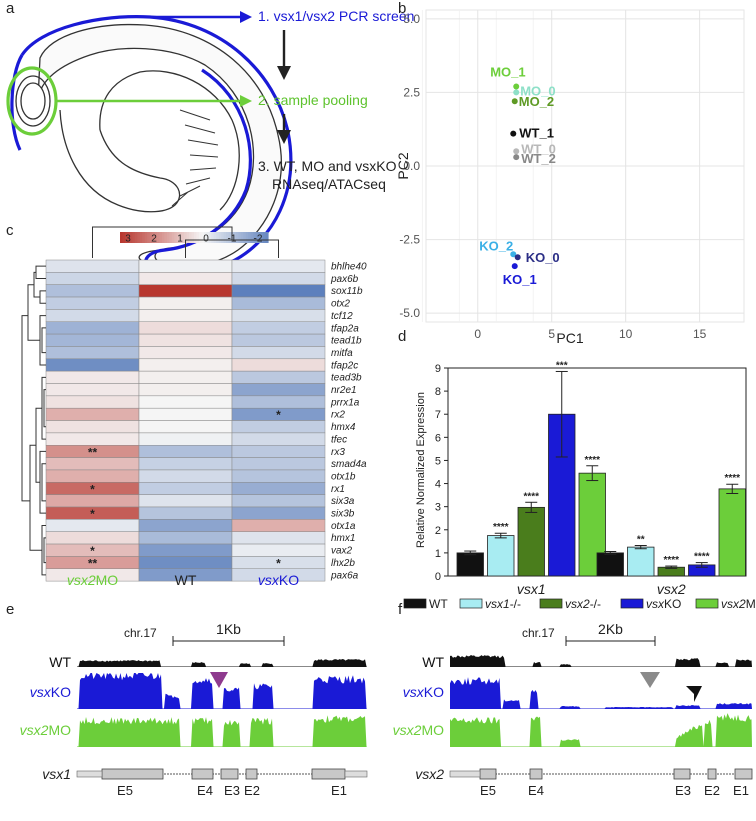 The image size is (756, 821). Describe the element at coordinates (538, 633) in the screenshot. I see `chromosome-label: chr.17` at that location.